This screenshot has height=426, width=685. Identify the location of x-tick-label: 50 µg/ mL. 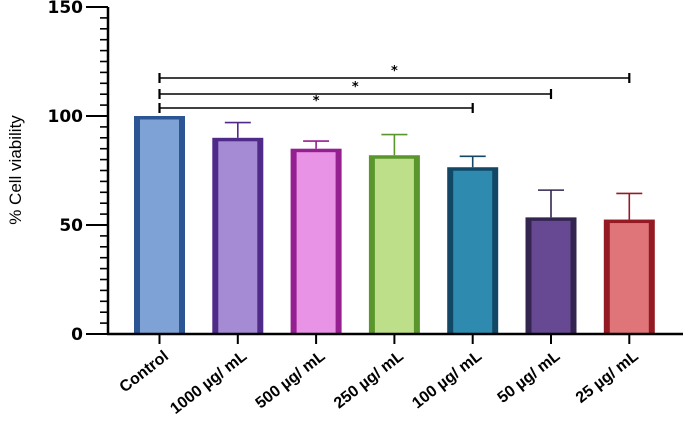
(529, 377).